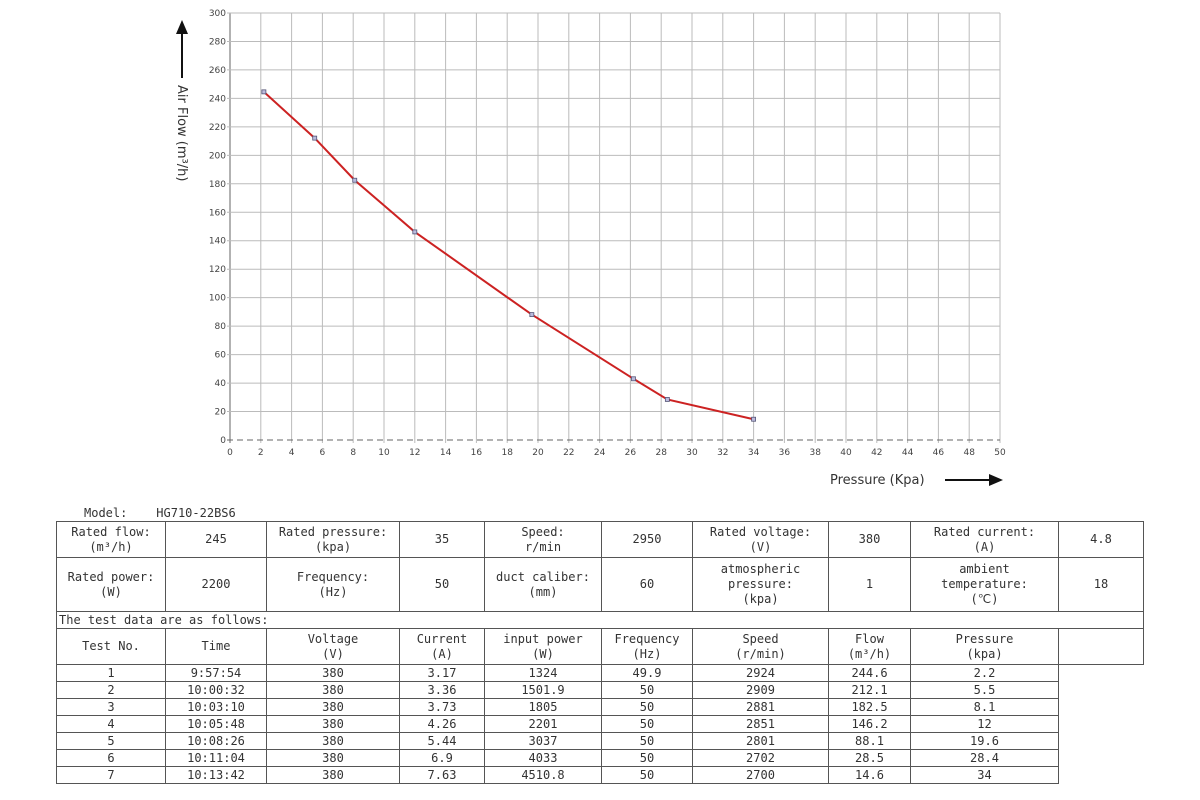  What do you see at coordinates (984, 741) in the screenshot?
I see `table-cell: 19.6` at bounding box center [984, 741].